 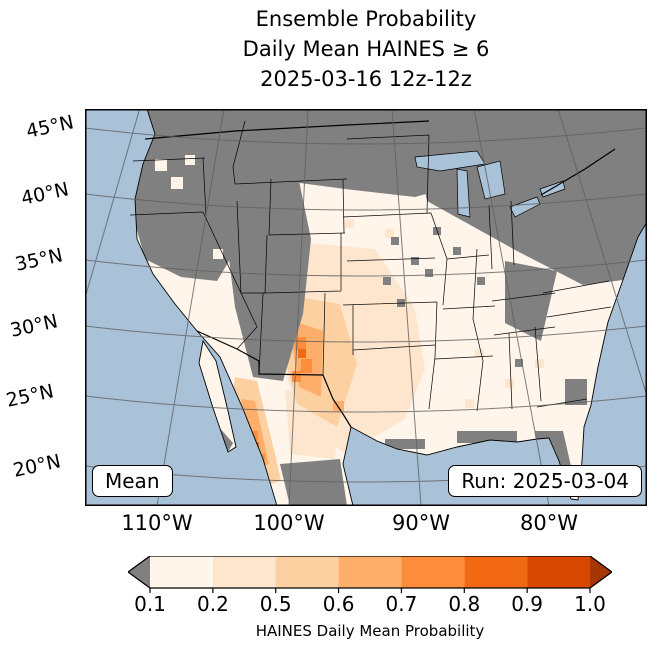 What do you see at coordinates (366, 79) in the screenshot?
I see `title-line-3: 2025-03-16 12z-12z` at bounding box center [366, 79].